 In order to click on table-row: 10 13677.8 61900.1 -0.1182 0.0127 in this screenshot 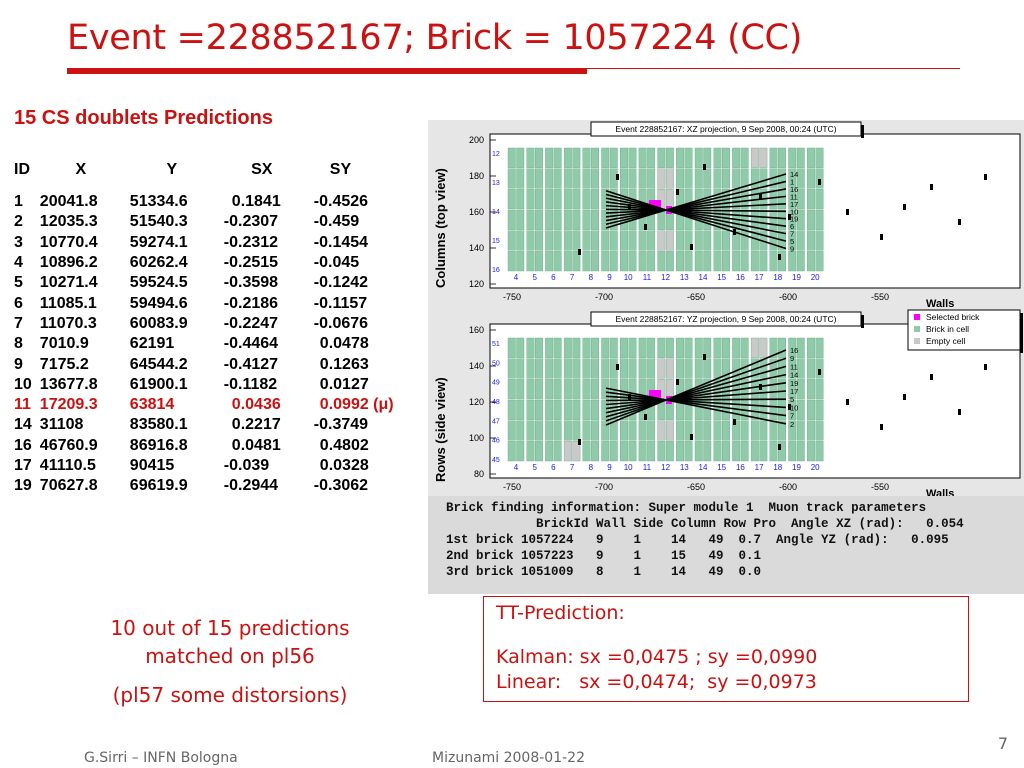, I will do `click(204, 385)`.